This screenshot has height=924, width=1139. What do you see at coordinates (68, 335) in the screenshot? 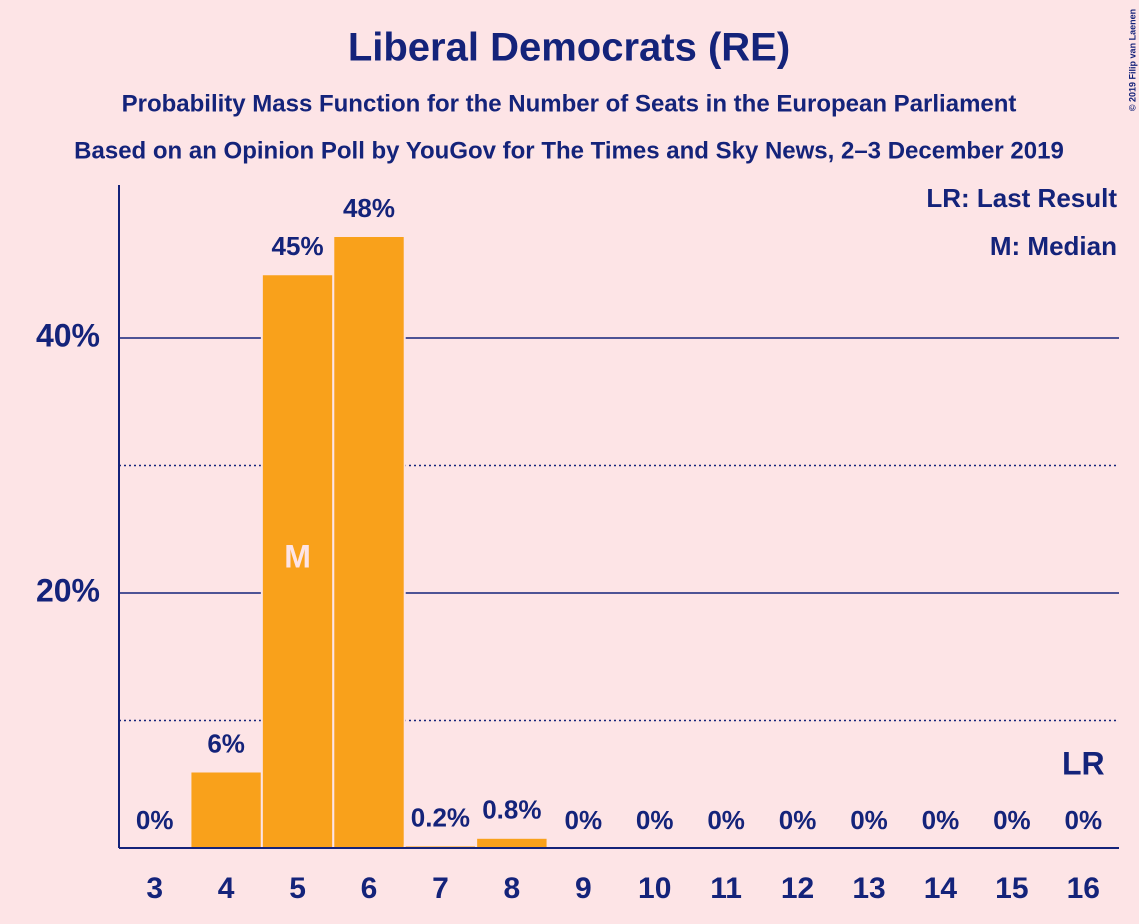
I see `y-tick-label: 40%` at bounding box center [68, 335].